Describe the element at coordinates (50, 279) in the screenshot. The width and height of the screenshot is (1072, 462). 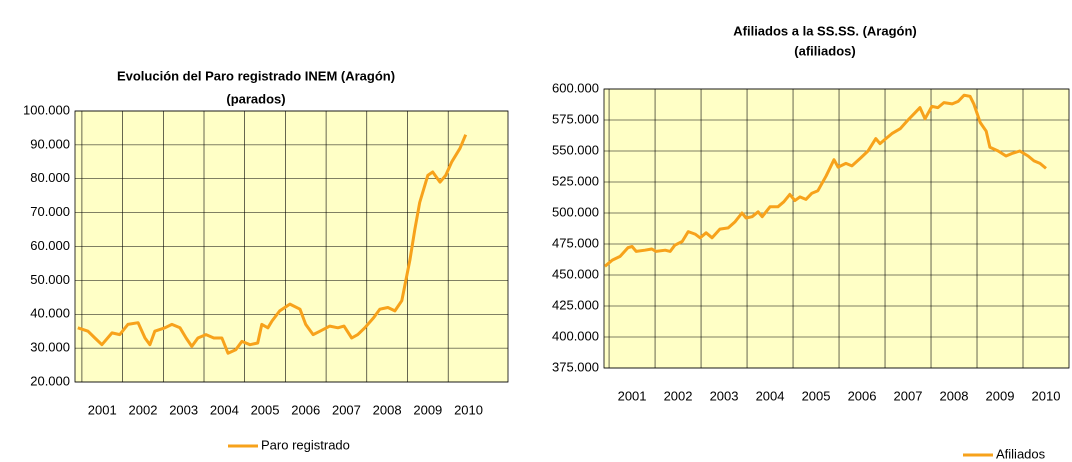
I see `y-tick-label: 50.000` at that location.